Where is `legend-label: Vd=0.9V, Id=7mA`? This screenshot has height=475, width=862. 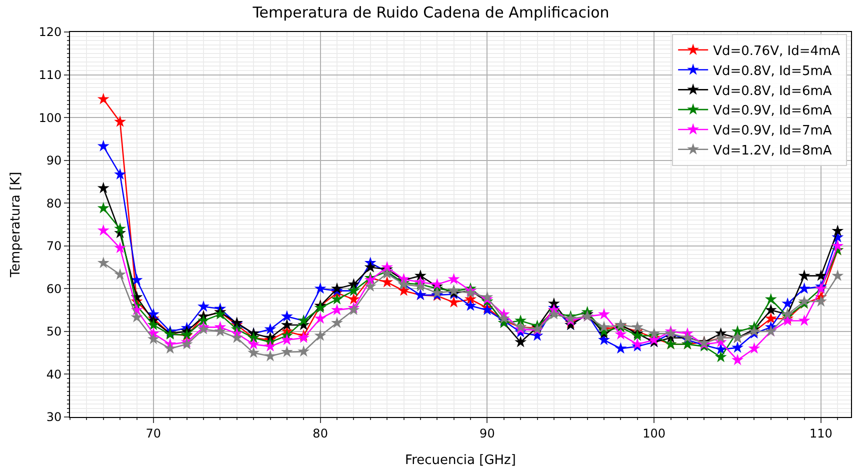 legend-label: Vd=0.9V, Id=7mA is located at coordinates (772, 131).